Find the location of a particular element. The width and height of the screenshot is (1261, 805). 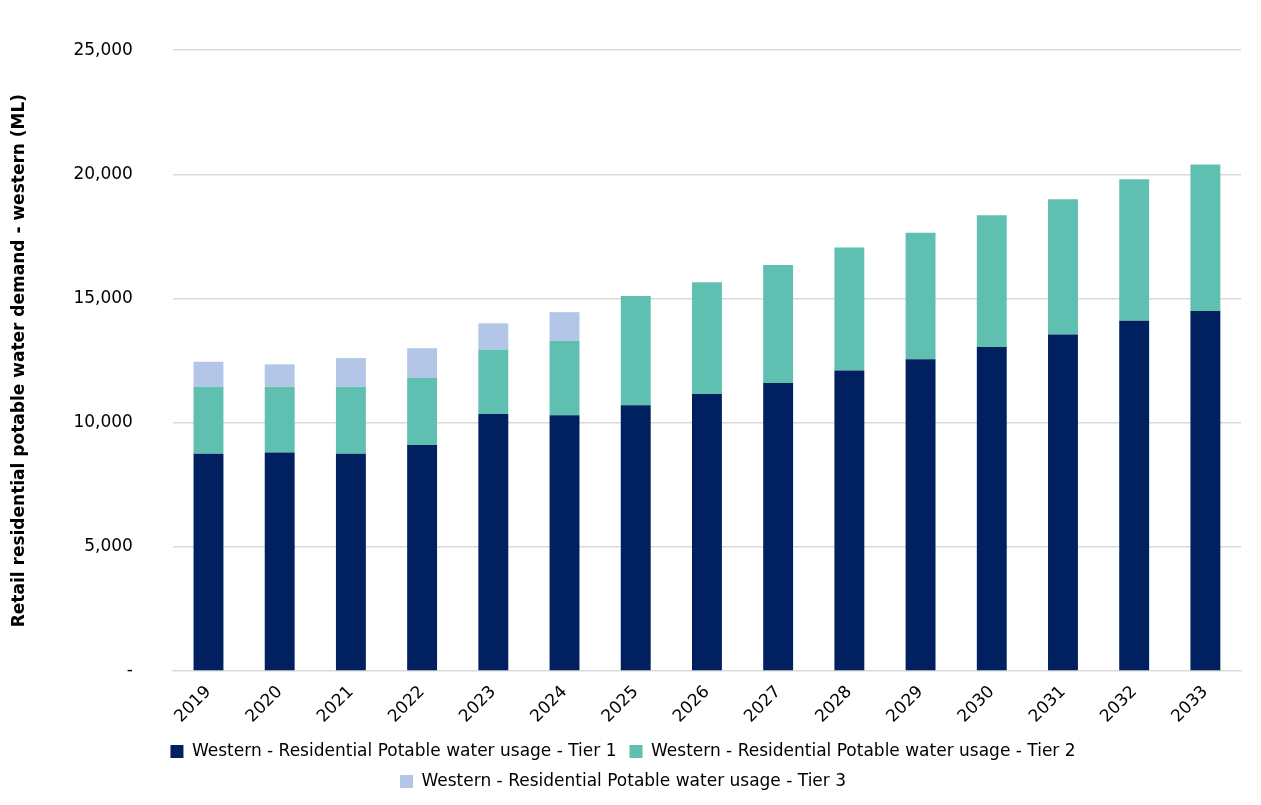

y-axis-title: Retail residential potable water demand - western (ML) is located at coordinates (17, 360).